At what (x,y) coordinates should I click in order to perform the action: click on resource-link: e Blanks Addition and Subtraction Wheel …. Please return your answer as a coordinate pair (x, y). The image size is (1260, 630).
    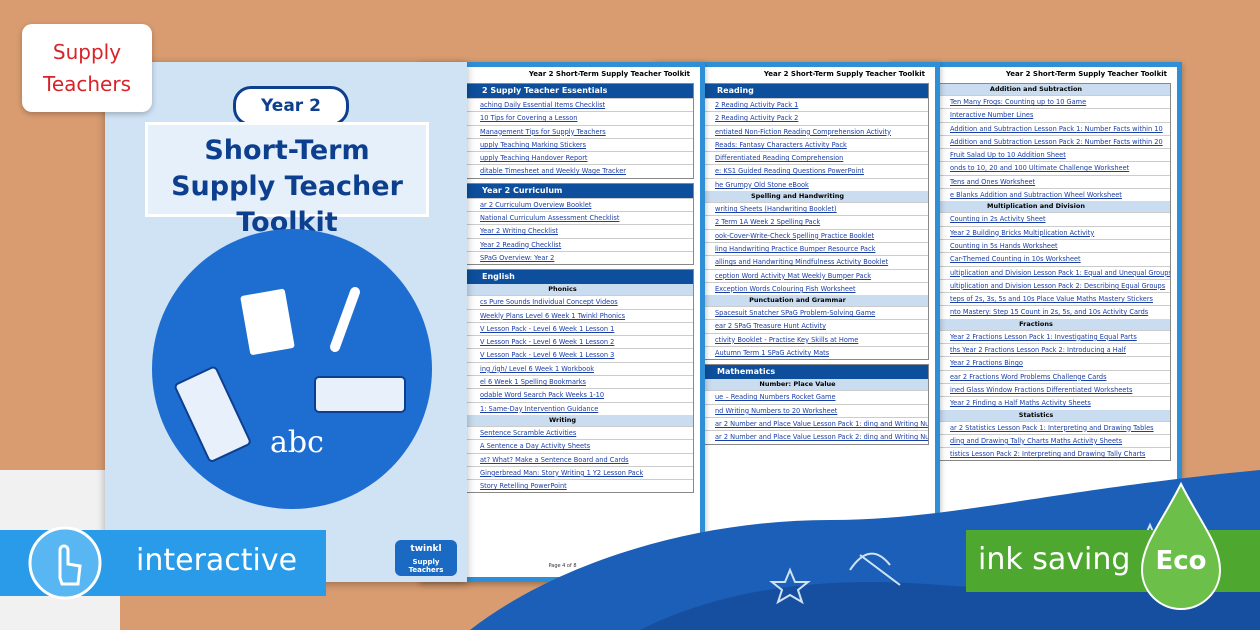
    Looking at the image, I should click on (1036, 194).